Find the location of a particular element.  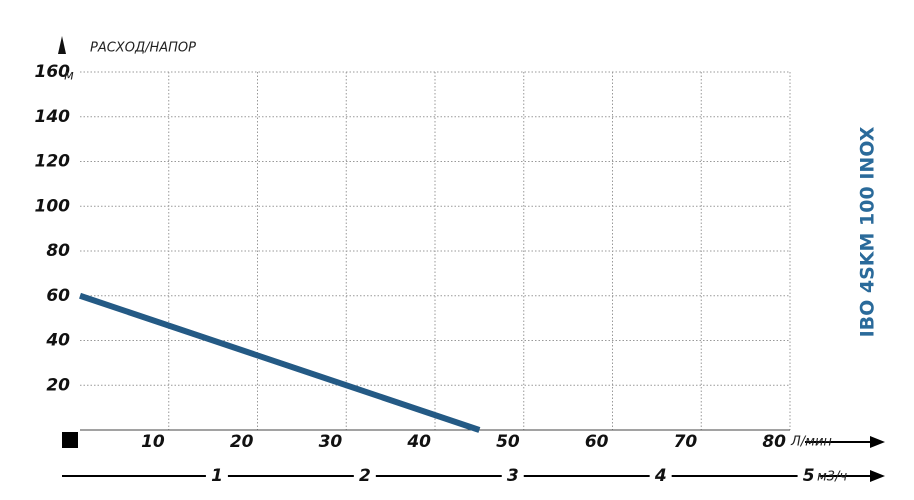

y-arrow is located at coordinates (62, 45).